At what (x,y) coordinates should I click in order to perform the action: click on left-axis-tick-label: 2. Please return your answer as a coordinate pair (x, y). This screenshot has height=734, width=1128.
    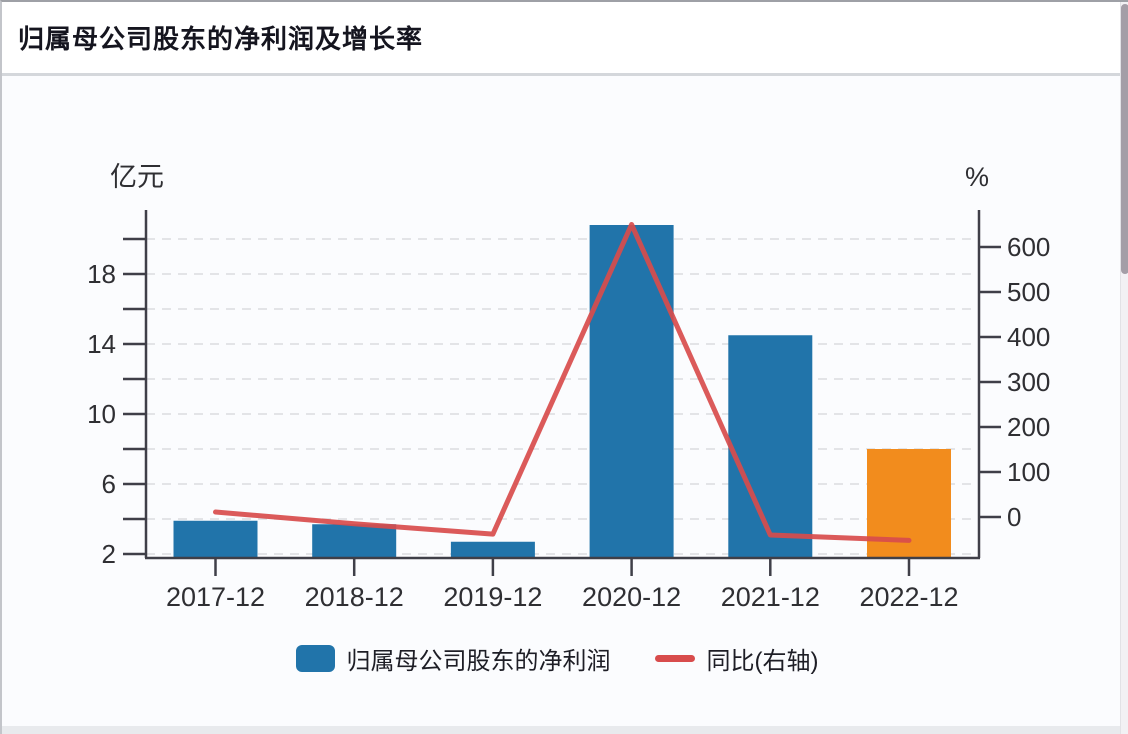
    Looking at the image, I should click on (109, 554).